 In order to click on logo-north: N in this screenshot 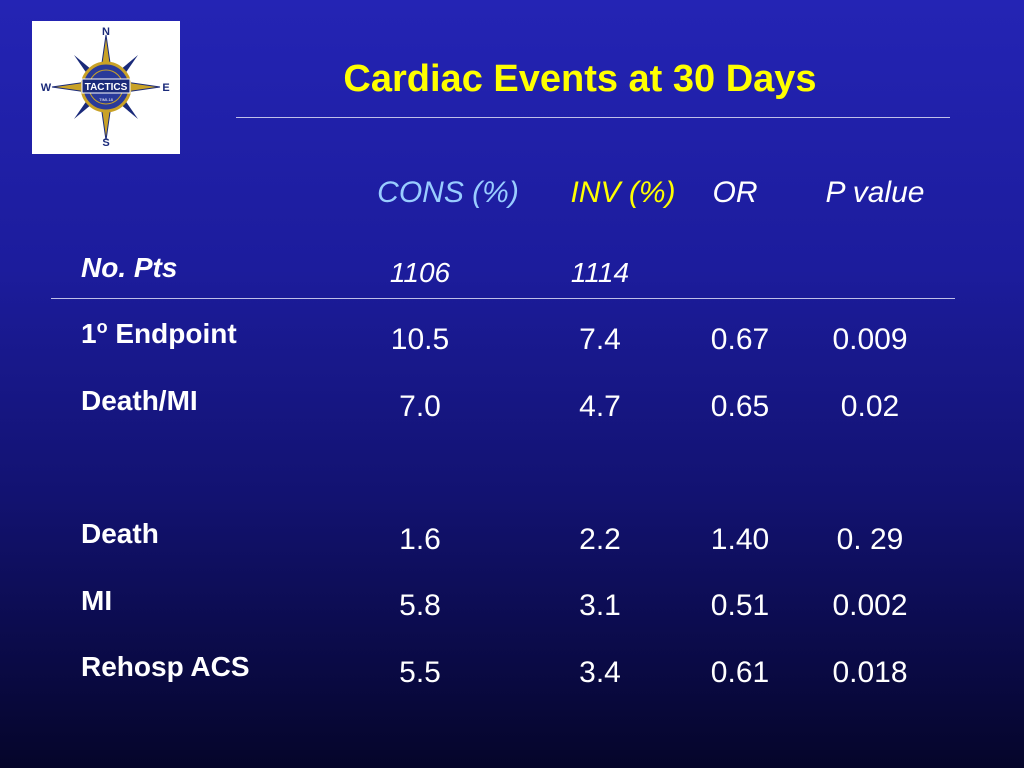, I will do `click(106, 32)`.